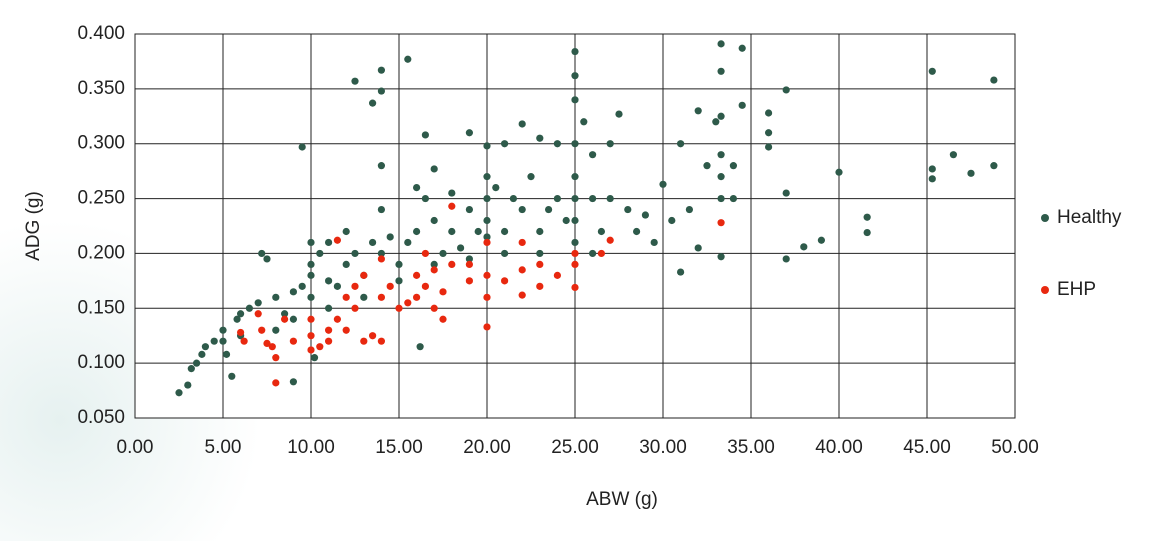 The image size is (1161, 541). I want to click on x-tick-label: 30.00, so click(663, 447).